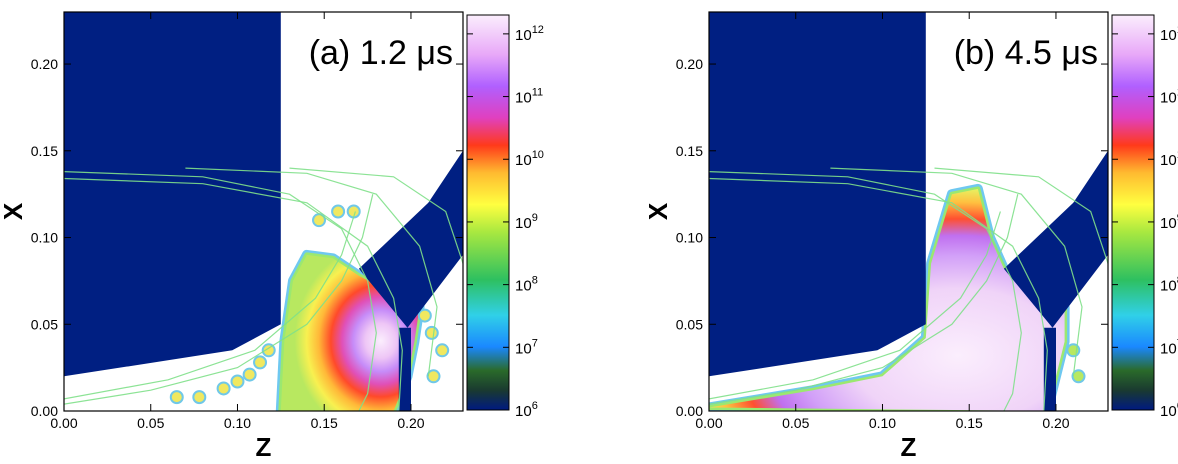  I want to click on panel-label: (a) 1.2 μs, so click(381, 53).